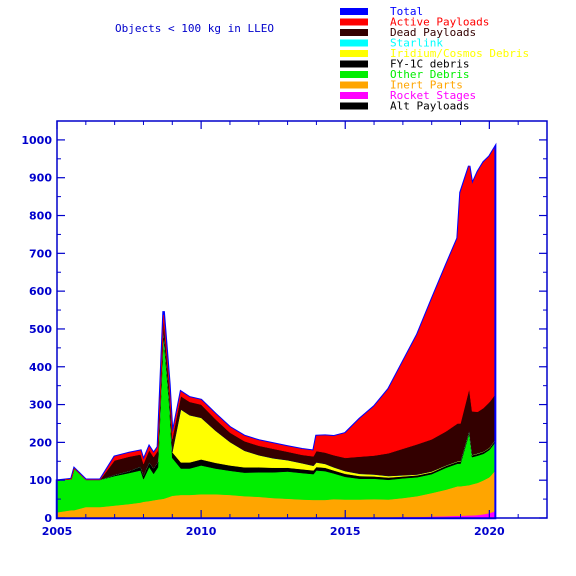  What do you see at coordinates (489, 531) in the screenshot?
I see `x-tick-label: 2020` at bounding box center [489, 531].